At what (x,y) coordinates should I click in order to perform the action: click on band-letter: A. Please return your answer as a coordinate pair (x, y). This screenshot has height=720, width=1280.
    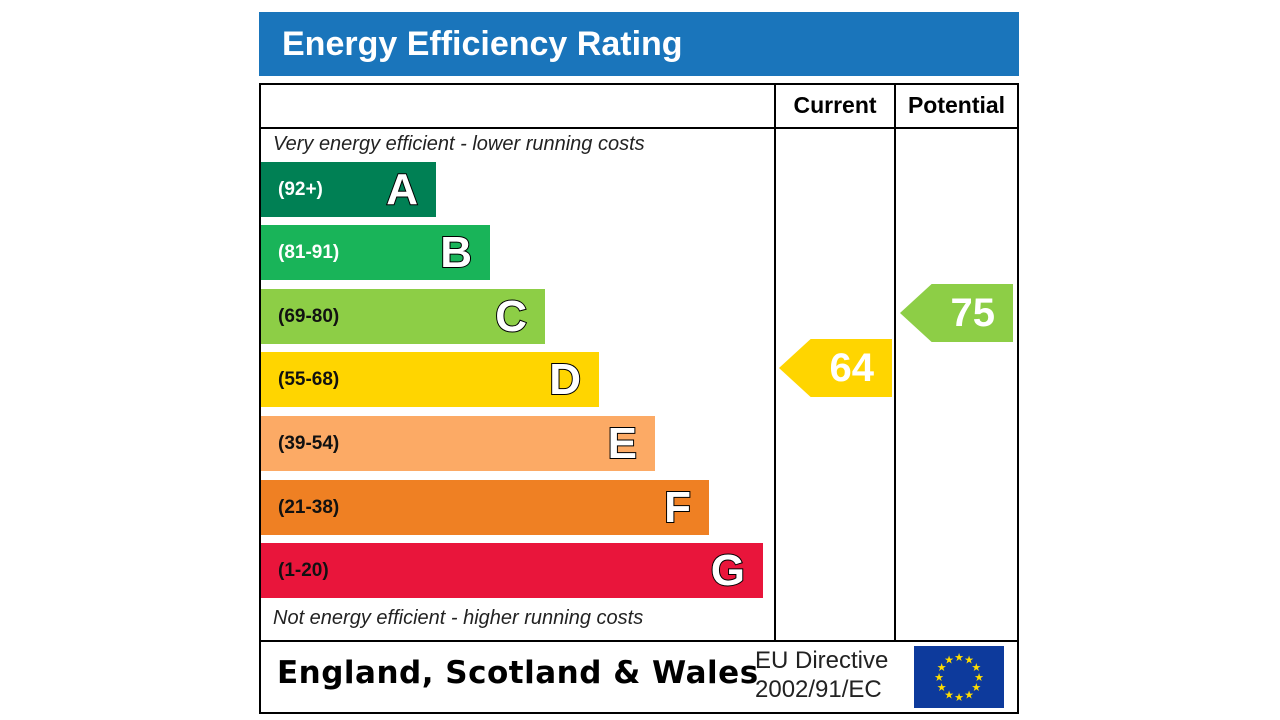
    Looking at the image, I should click on (402, 189).